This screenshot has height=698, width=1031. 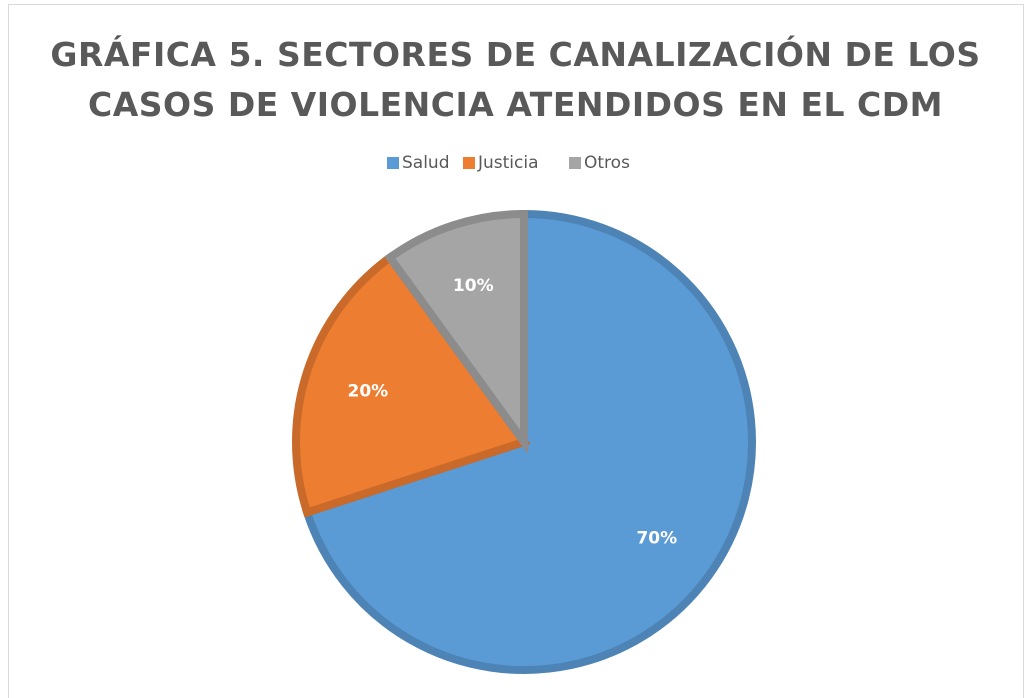 What do you see at coordinates (368, 391) in the screenshot?
I see `data-label: 20%` at bounding box center [368, 391].